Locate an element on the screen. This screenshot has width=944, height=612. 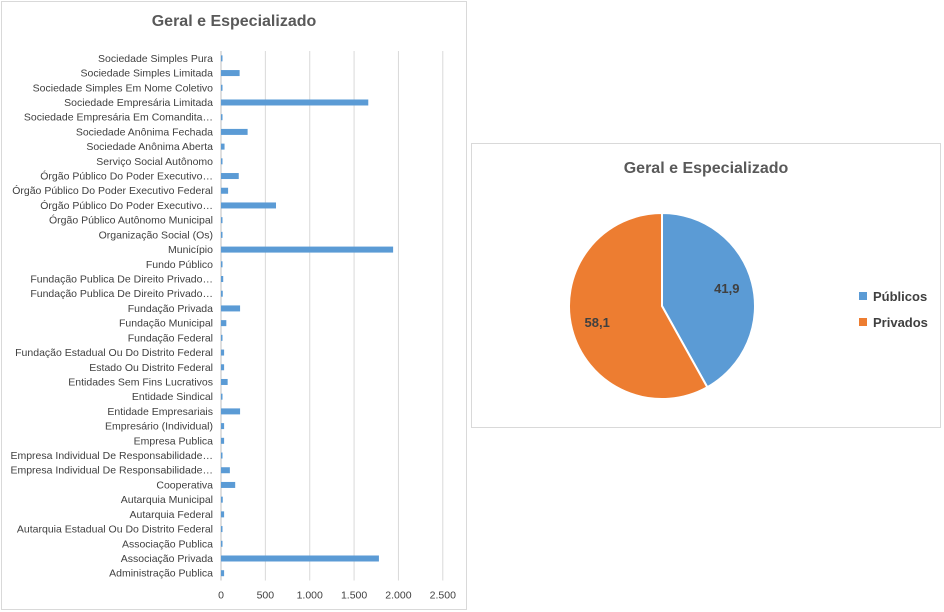
category-label: Empresário (Individual) is located at coordinates (159, 427).